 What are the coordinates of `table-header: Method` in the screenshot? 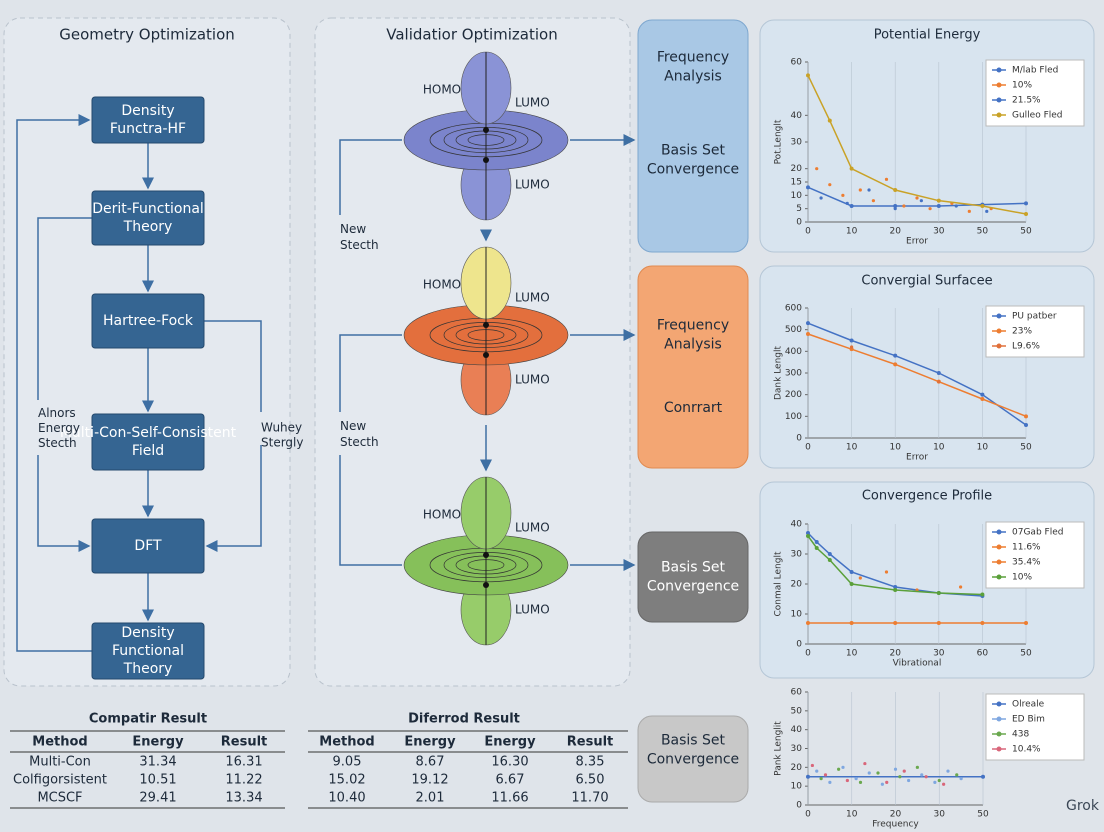 It's located at (59, 742).